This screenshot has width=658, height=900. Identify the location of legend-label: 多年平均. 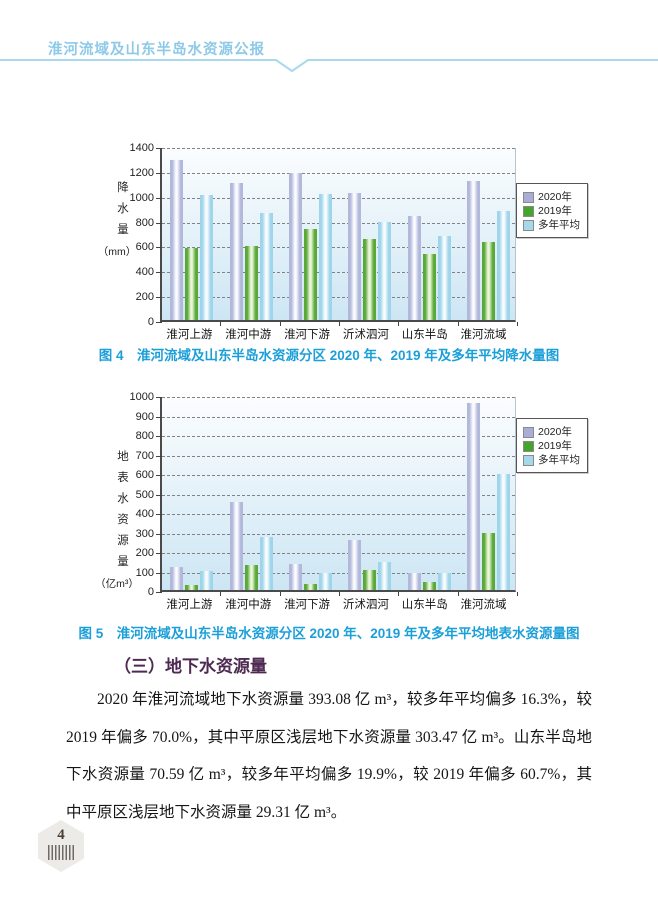
(559, 460).